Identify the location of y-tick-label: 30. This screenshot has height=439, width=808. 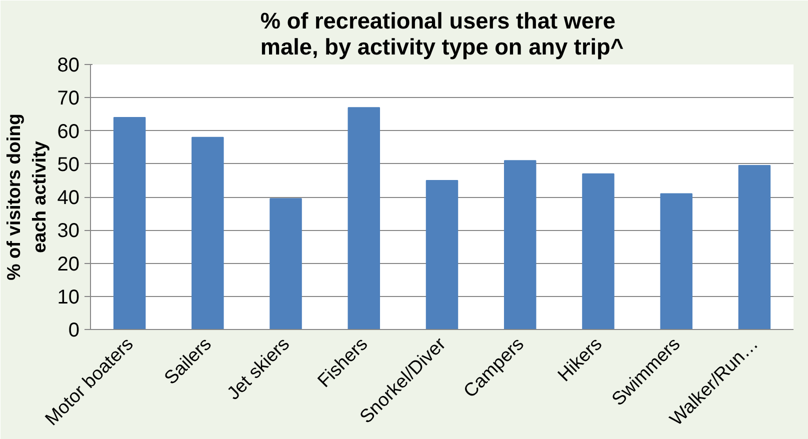
(68, 231).